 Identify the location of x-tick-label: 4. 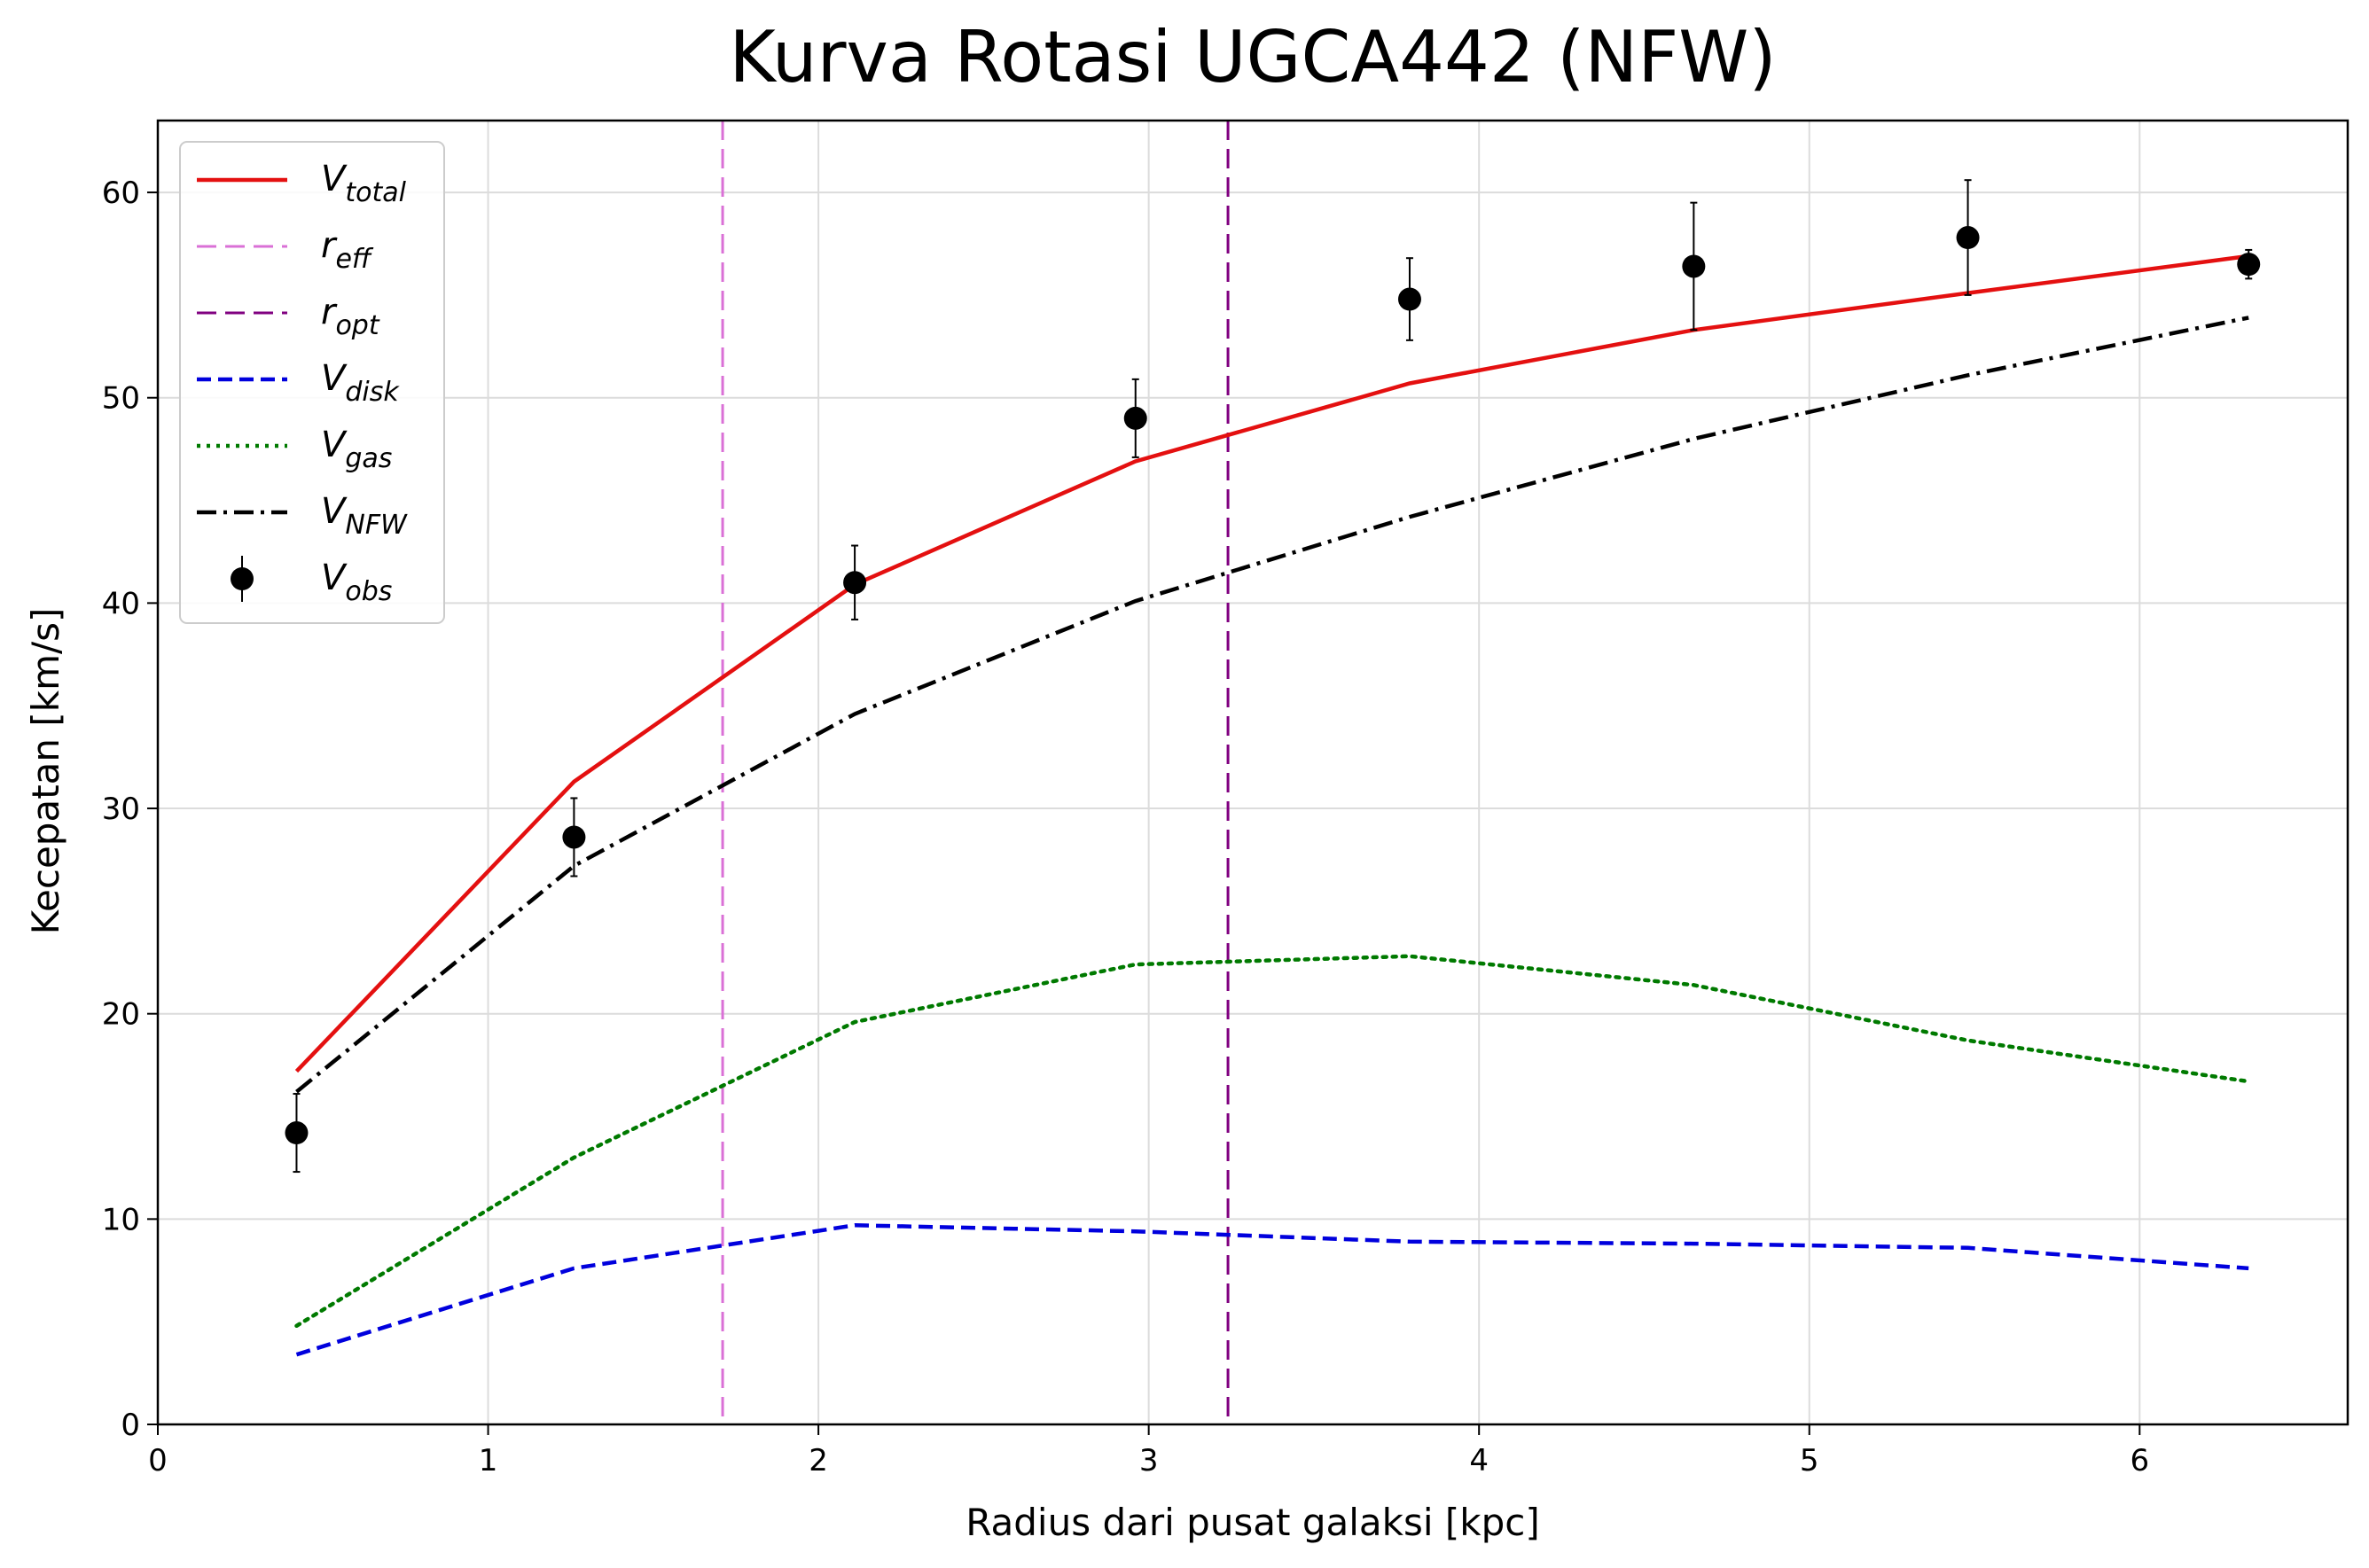
(1479, 1460).